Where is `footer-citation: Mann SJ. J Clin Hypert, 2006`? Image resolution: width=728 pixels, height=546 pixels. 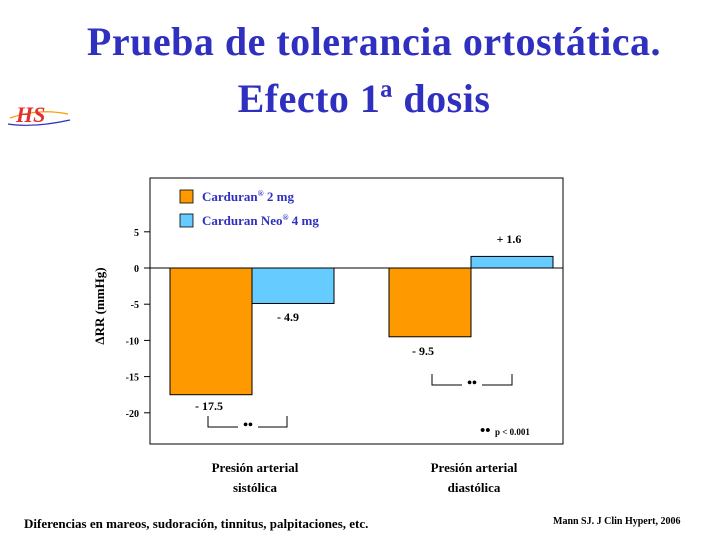 footer-citation: Mann SJ. J Clin Hypert, 2006 is located at coordinates (617, 521).